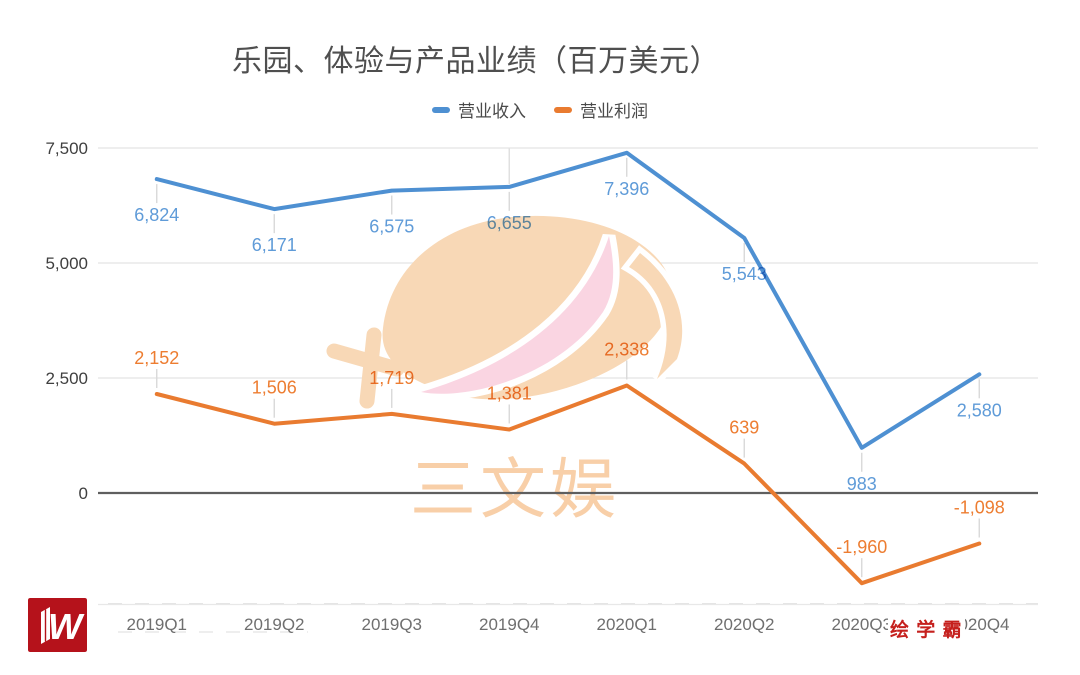 The image size is (1080, 675). Describe the element at coordinates (517, 315) in the screenshot. I see `watermark-pink-crescent` at that location.